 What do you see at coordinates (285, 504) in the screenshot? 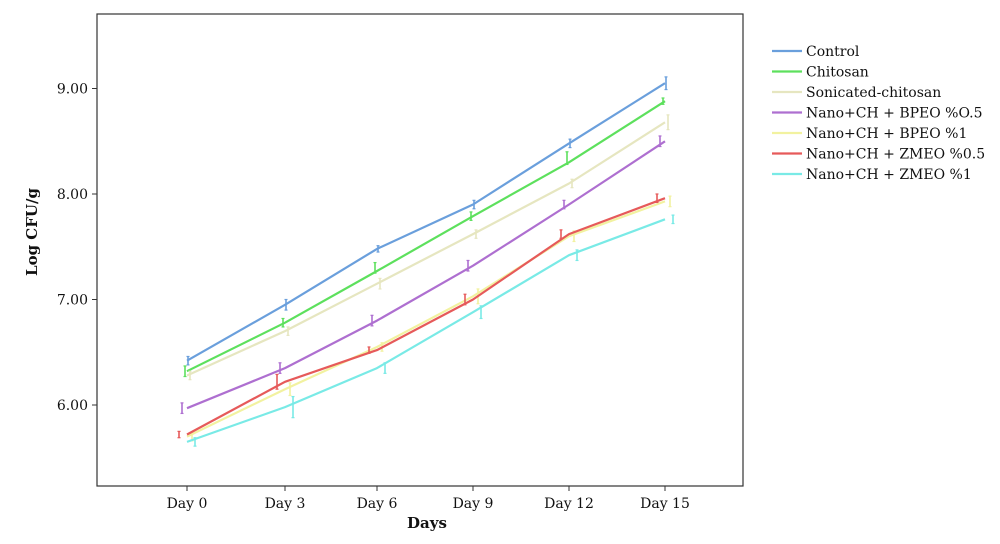
I see `x-tick-label: Day 3` at bounding box center [285, 504].